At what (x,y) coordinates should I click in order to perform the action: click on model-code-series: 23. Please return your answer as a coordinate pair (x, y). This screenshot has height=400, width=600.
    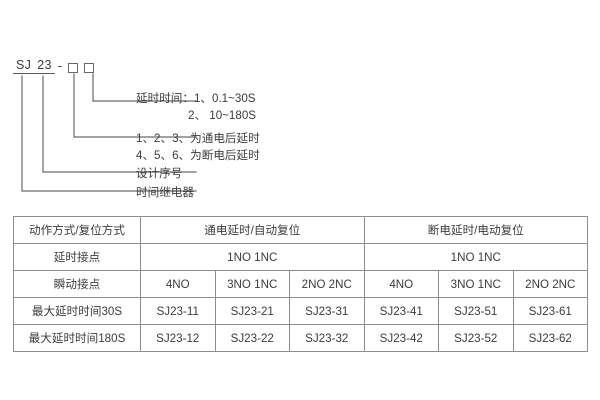
    Looking at the image, I should click on (44, 66).